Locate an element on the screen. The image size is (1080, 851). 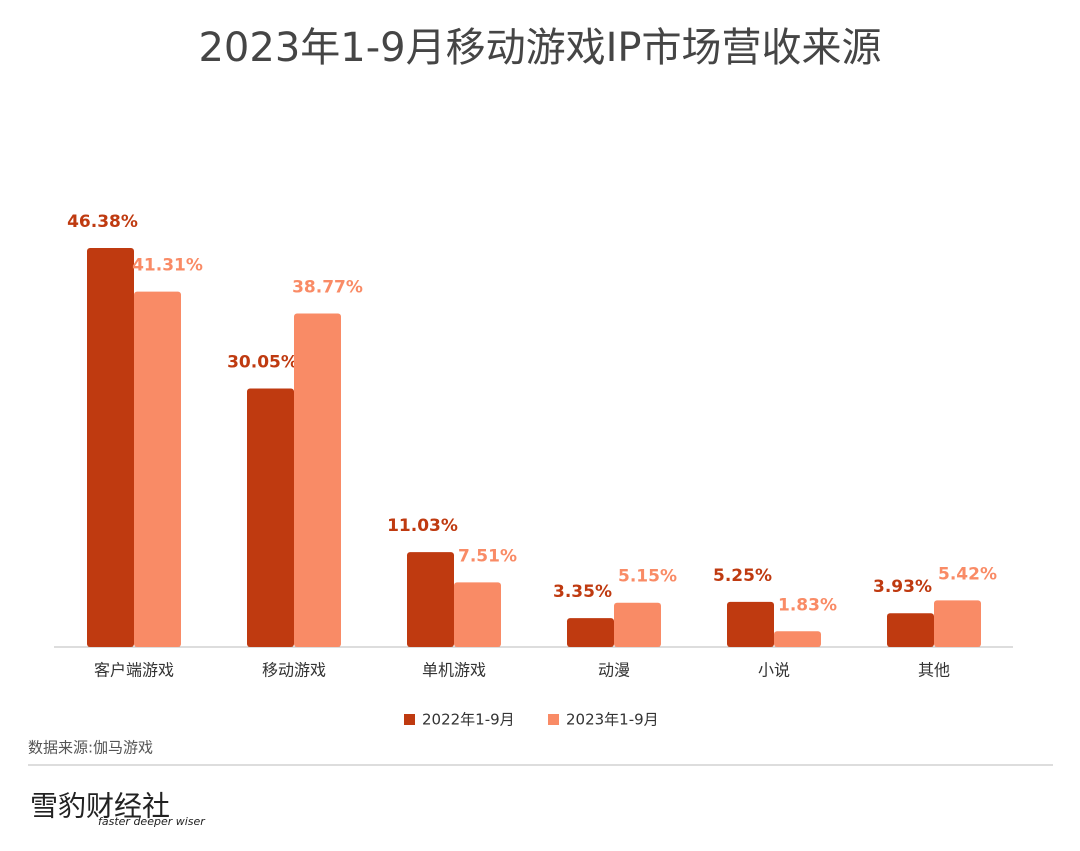
x-tick-label: 小说 is located at coordinates (774, 670).